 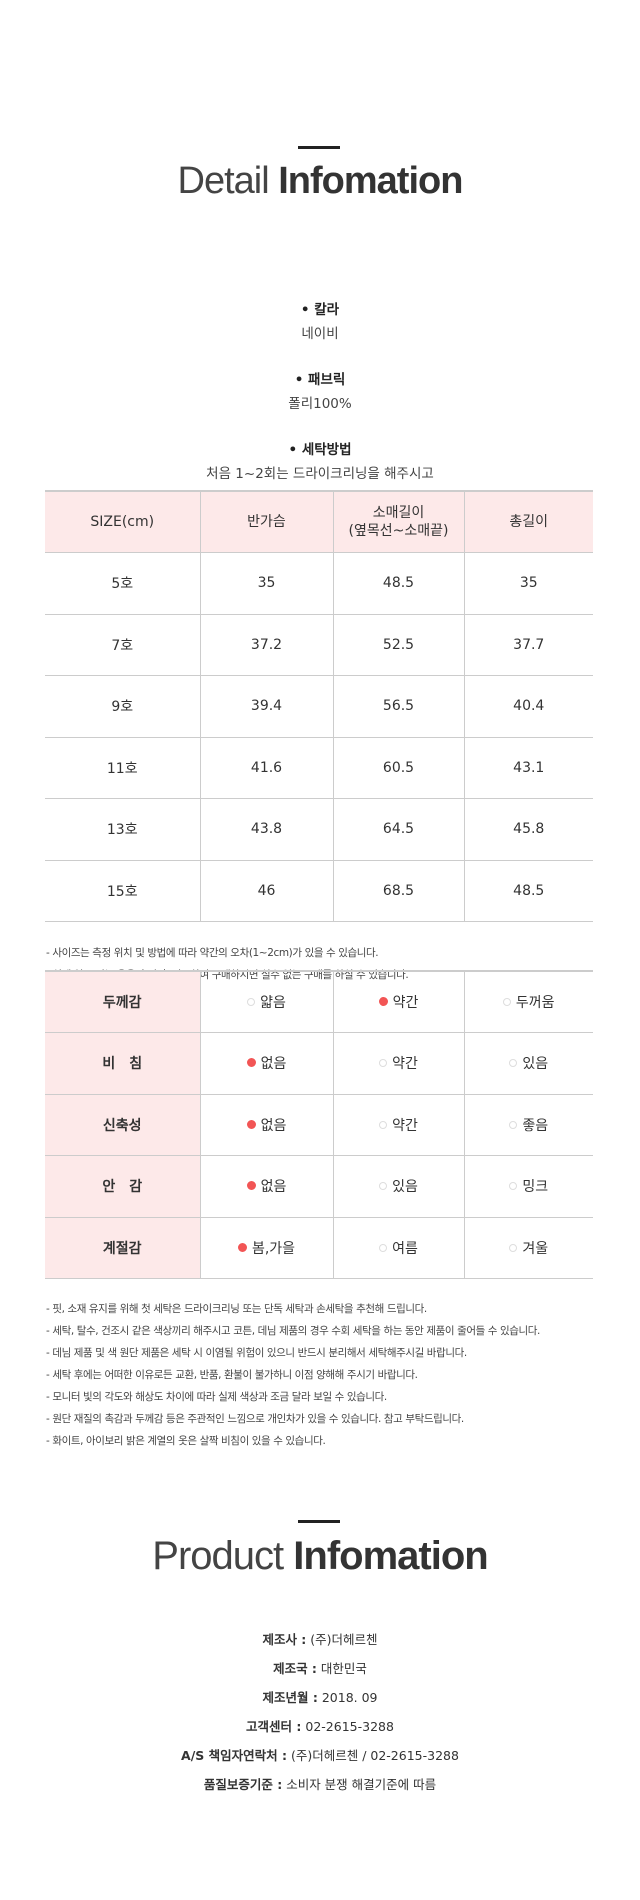 What do you see at coordinates (528, 706) in the screenshot?
I see `table-cell: 40.4` at bounding box center [528, 706].